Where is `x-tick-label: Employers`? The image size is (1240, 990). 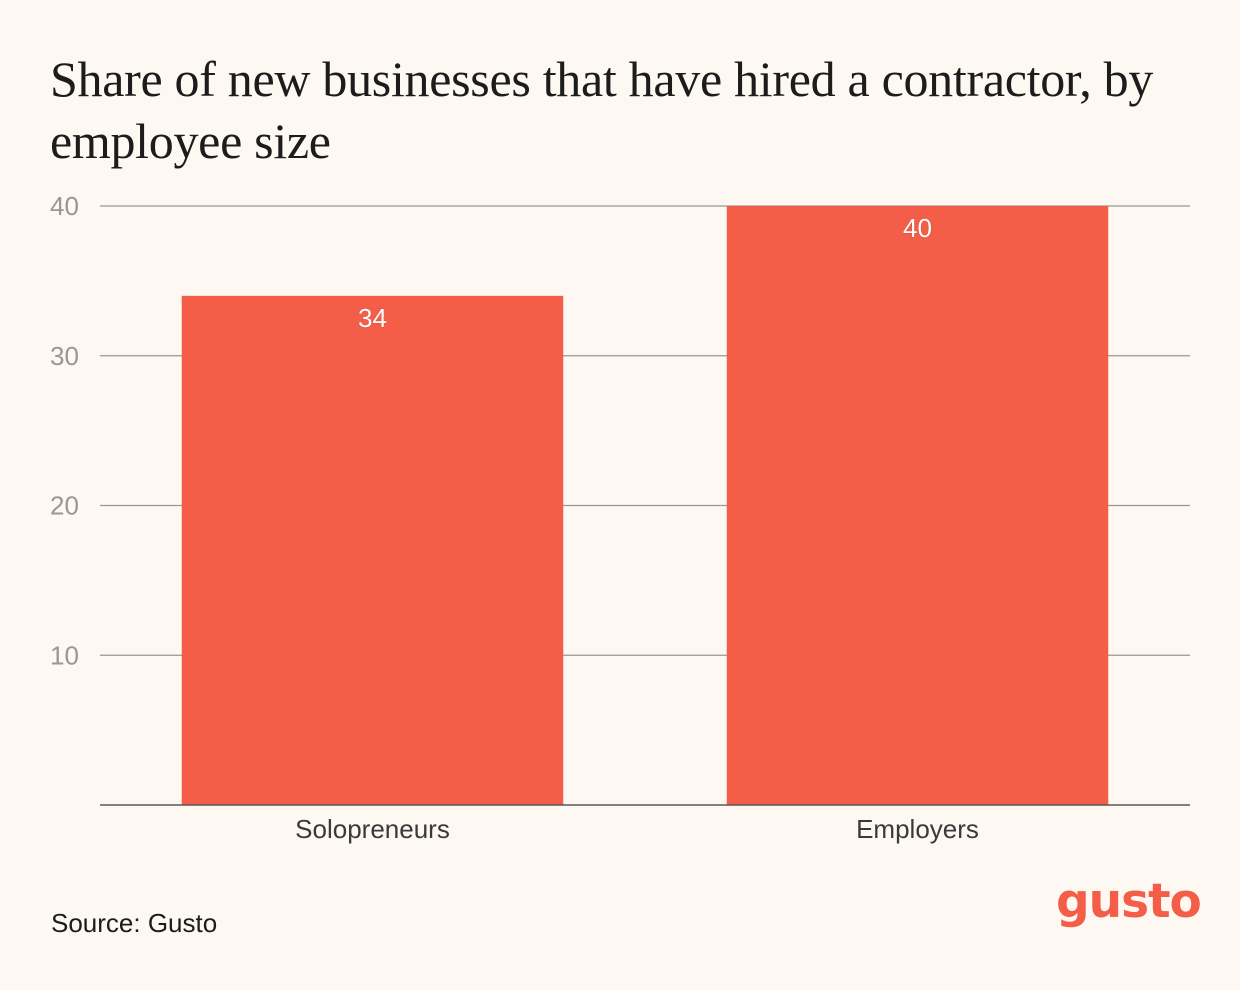
x-tick-label: Employers is located at coordinates (917, 829).